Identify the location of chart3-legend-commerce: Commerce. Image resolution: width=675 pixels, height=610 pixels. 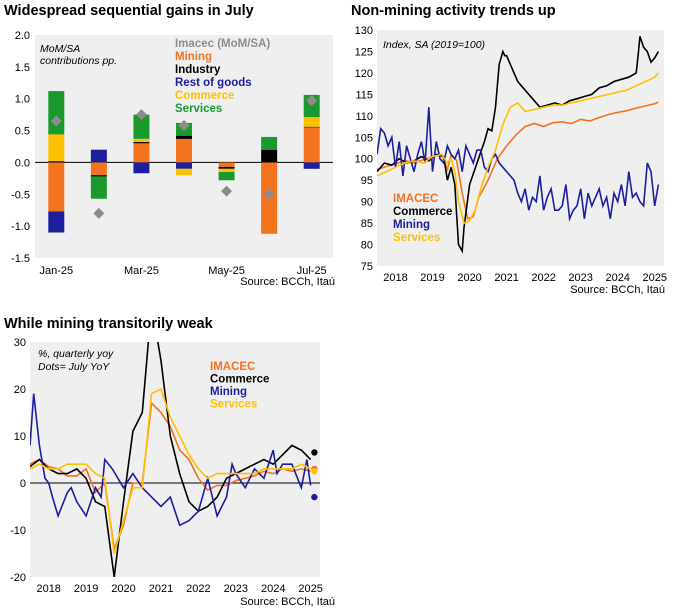
(239, 380).